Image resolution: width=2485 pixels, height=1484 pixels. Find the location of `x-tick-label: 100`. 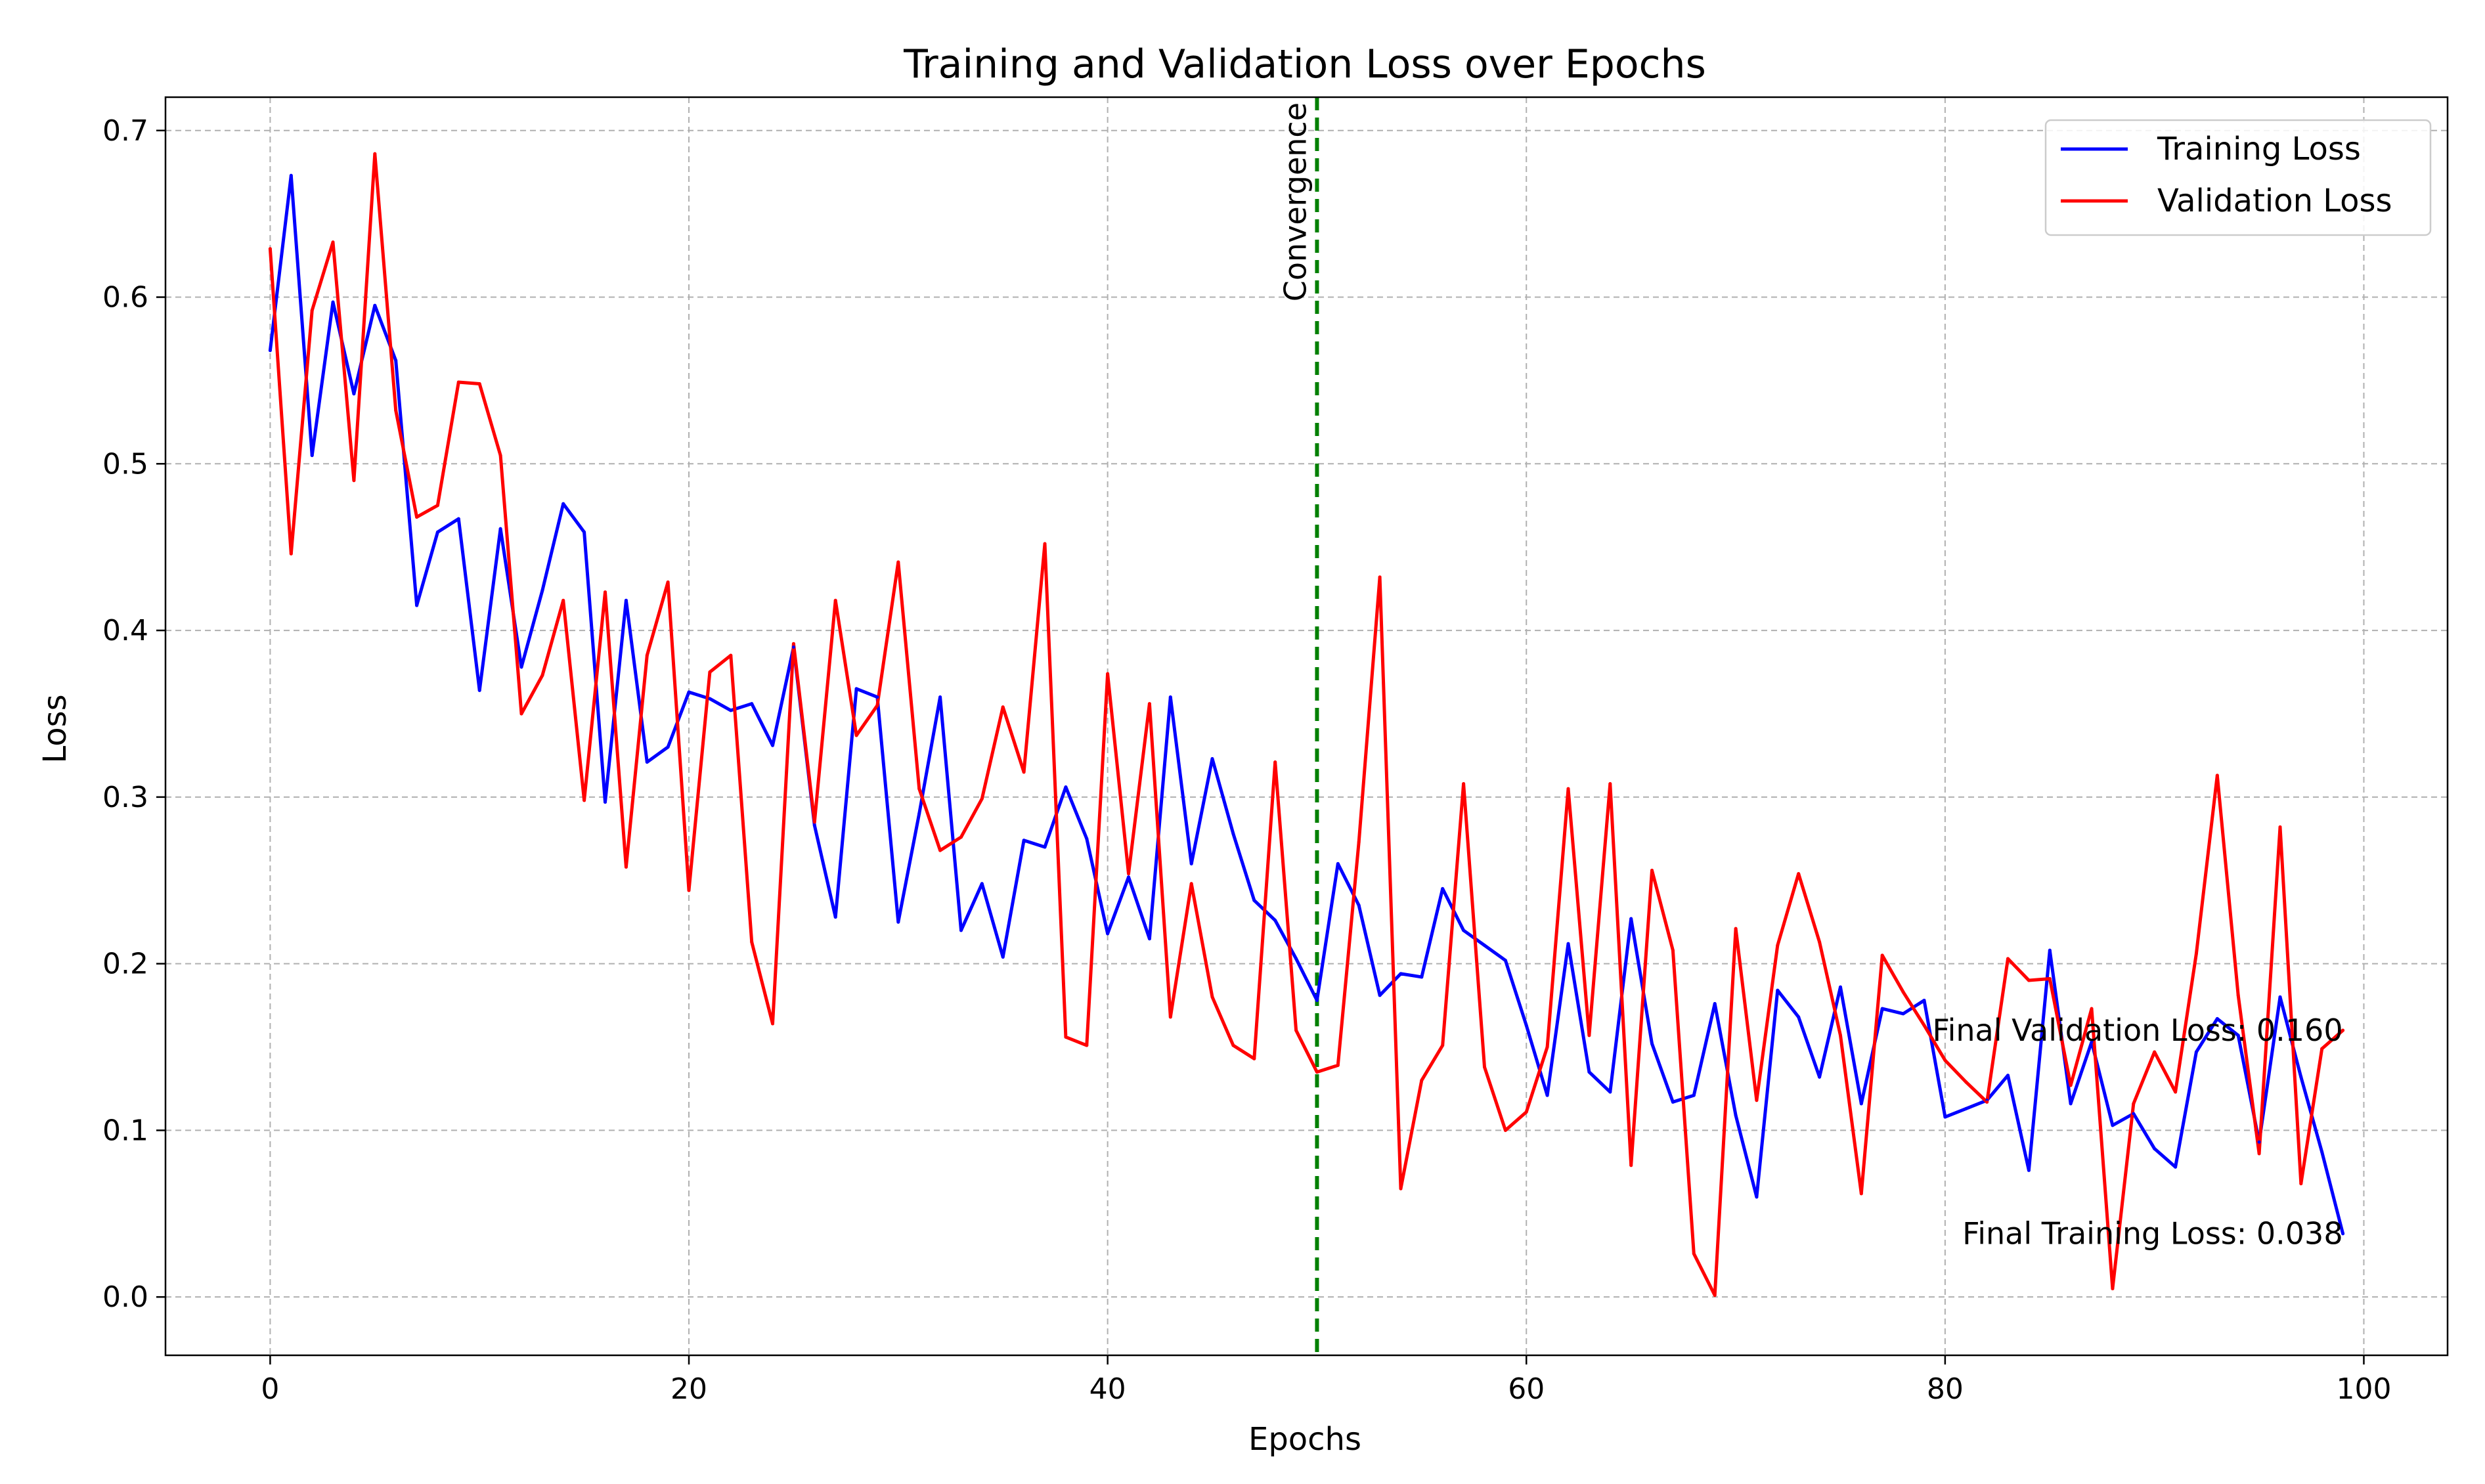

x-tick-label: 100 is located at coordinates (2363, 1389).